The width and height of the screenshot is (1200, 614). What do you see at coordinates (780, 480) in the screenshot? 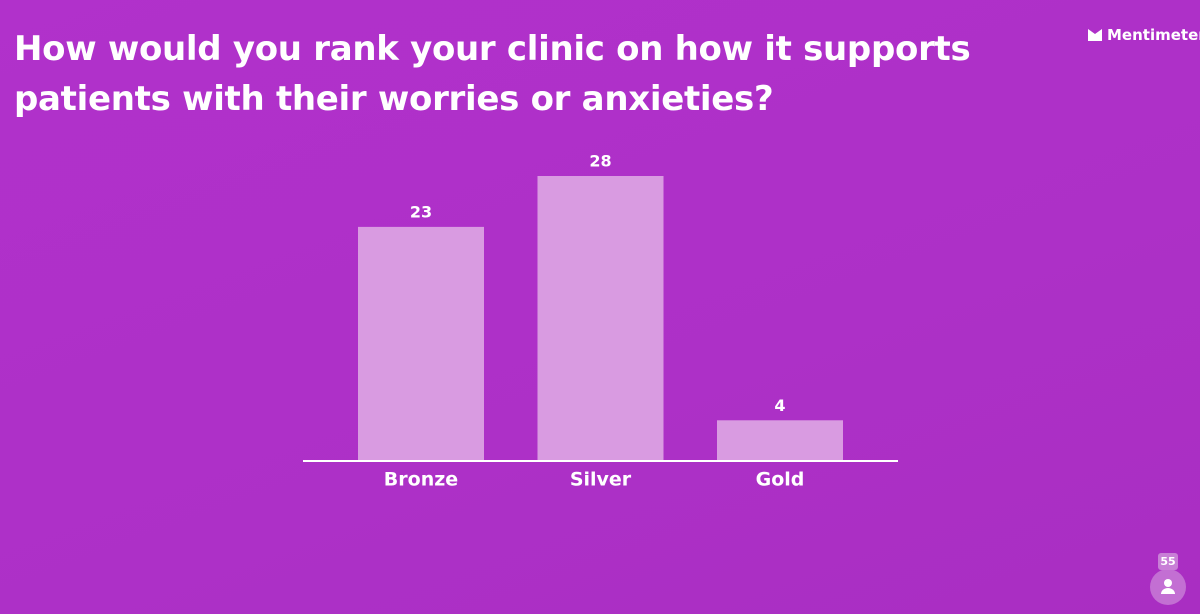
I see `category-label: Gold` at bounding box center [780, 480].